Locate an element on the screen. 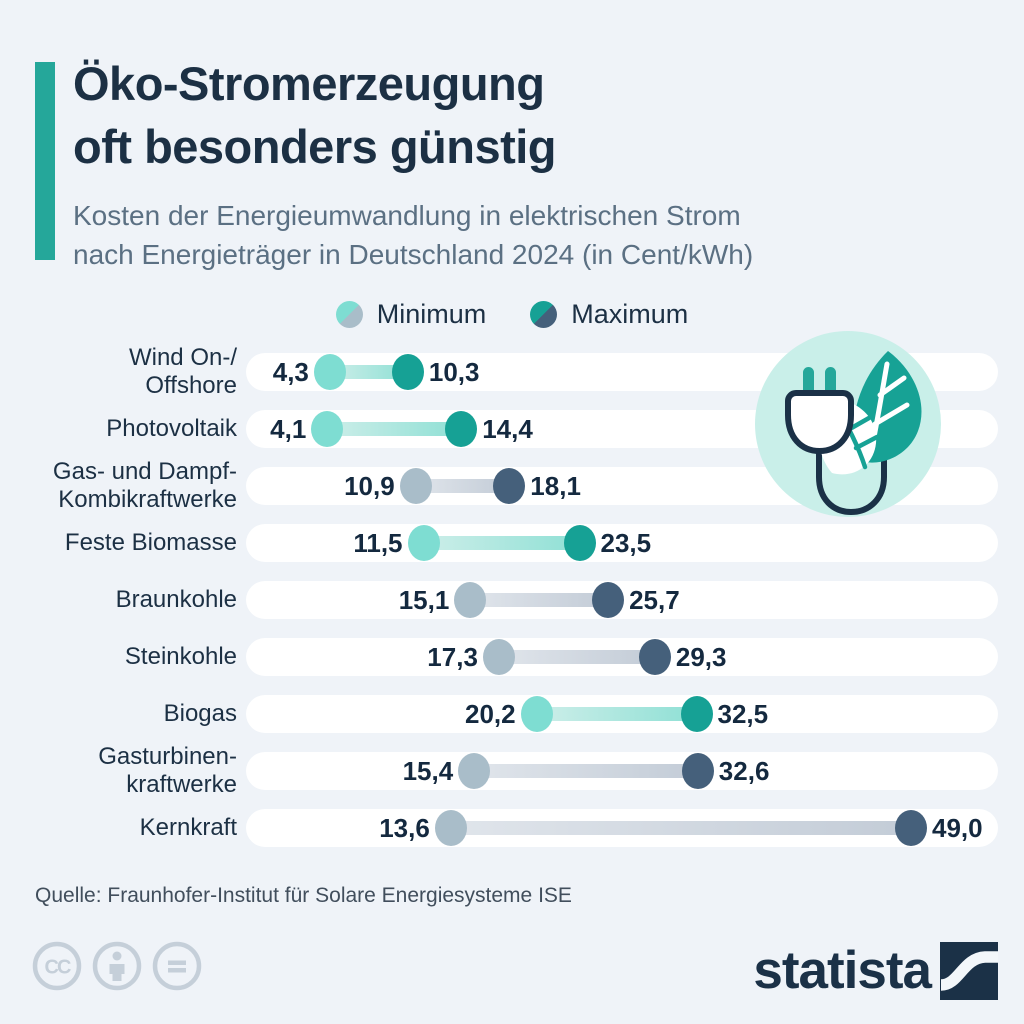 The width and height of the screenshot is (1024, 1024). row-label-line: Wind On-/ is located at coordinates (182, 357).